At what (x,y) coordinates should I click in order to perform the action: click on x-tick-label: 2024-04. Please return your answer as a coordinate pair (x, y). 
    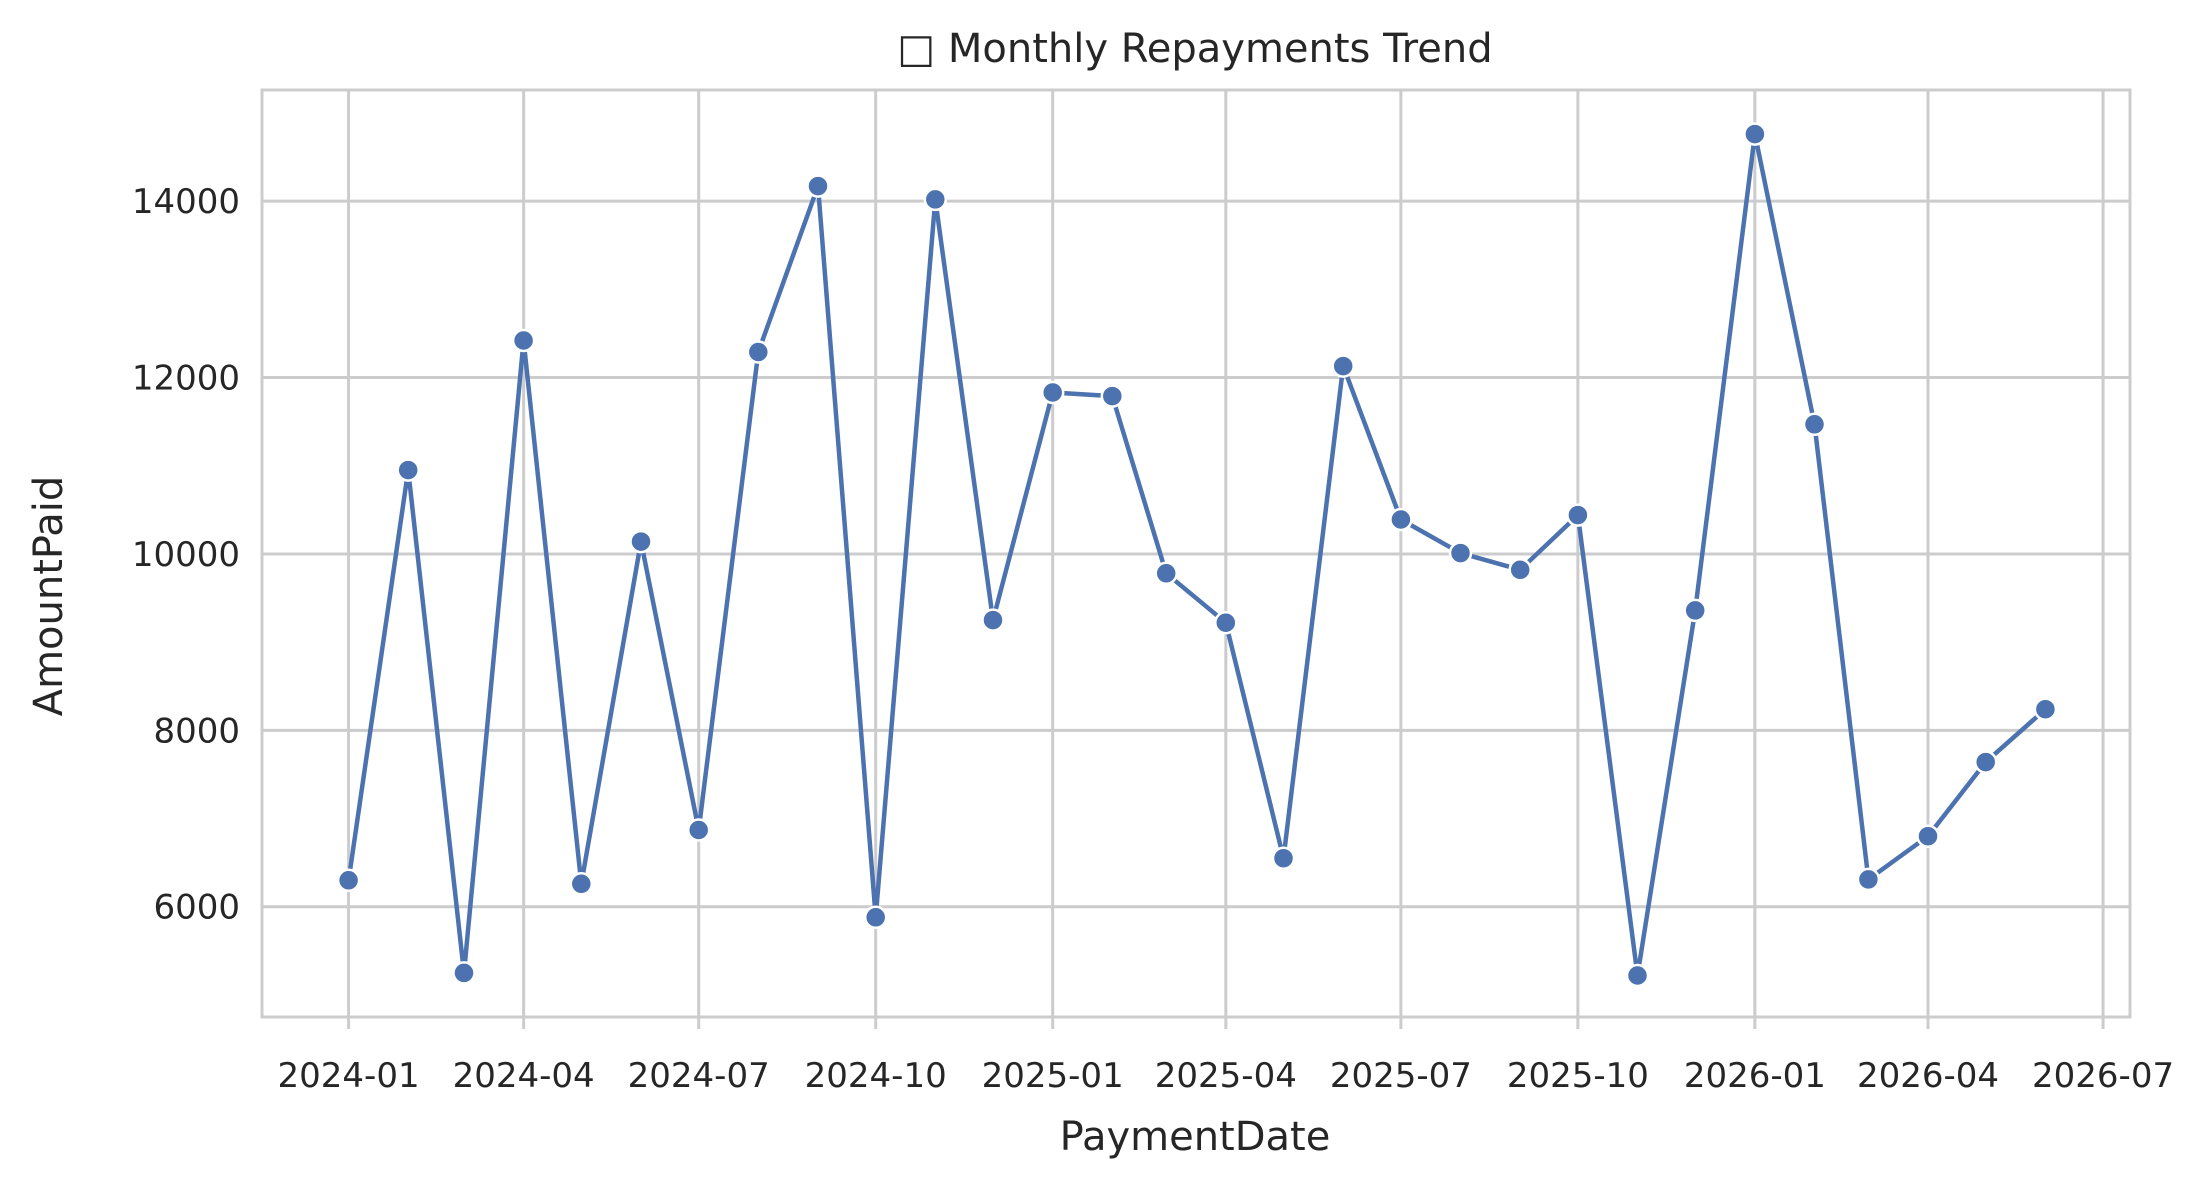
    Looking at the image, I should click on (524, 1076).